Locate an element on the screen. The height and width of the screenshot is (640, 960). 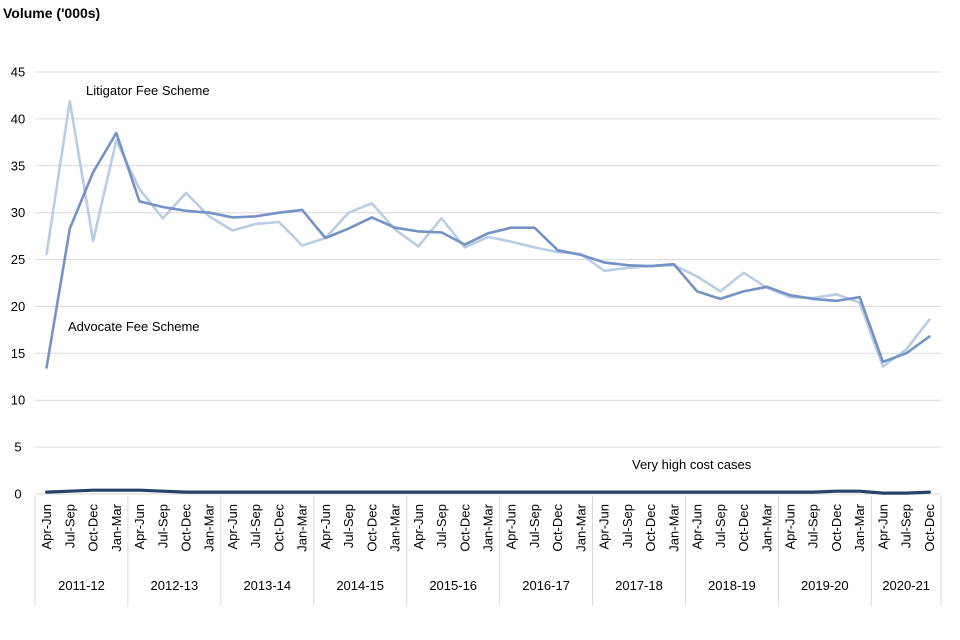
y-axis-title: Volume ('000s) is located at coordinates (52, 13).